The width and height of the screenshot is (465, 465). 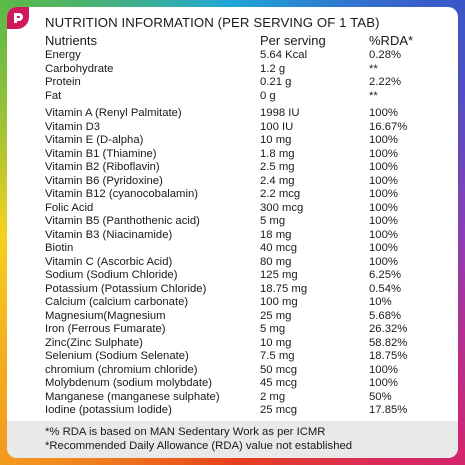 I want to click on nutrient-name: Biotin, so click(x=59, y=248).